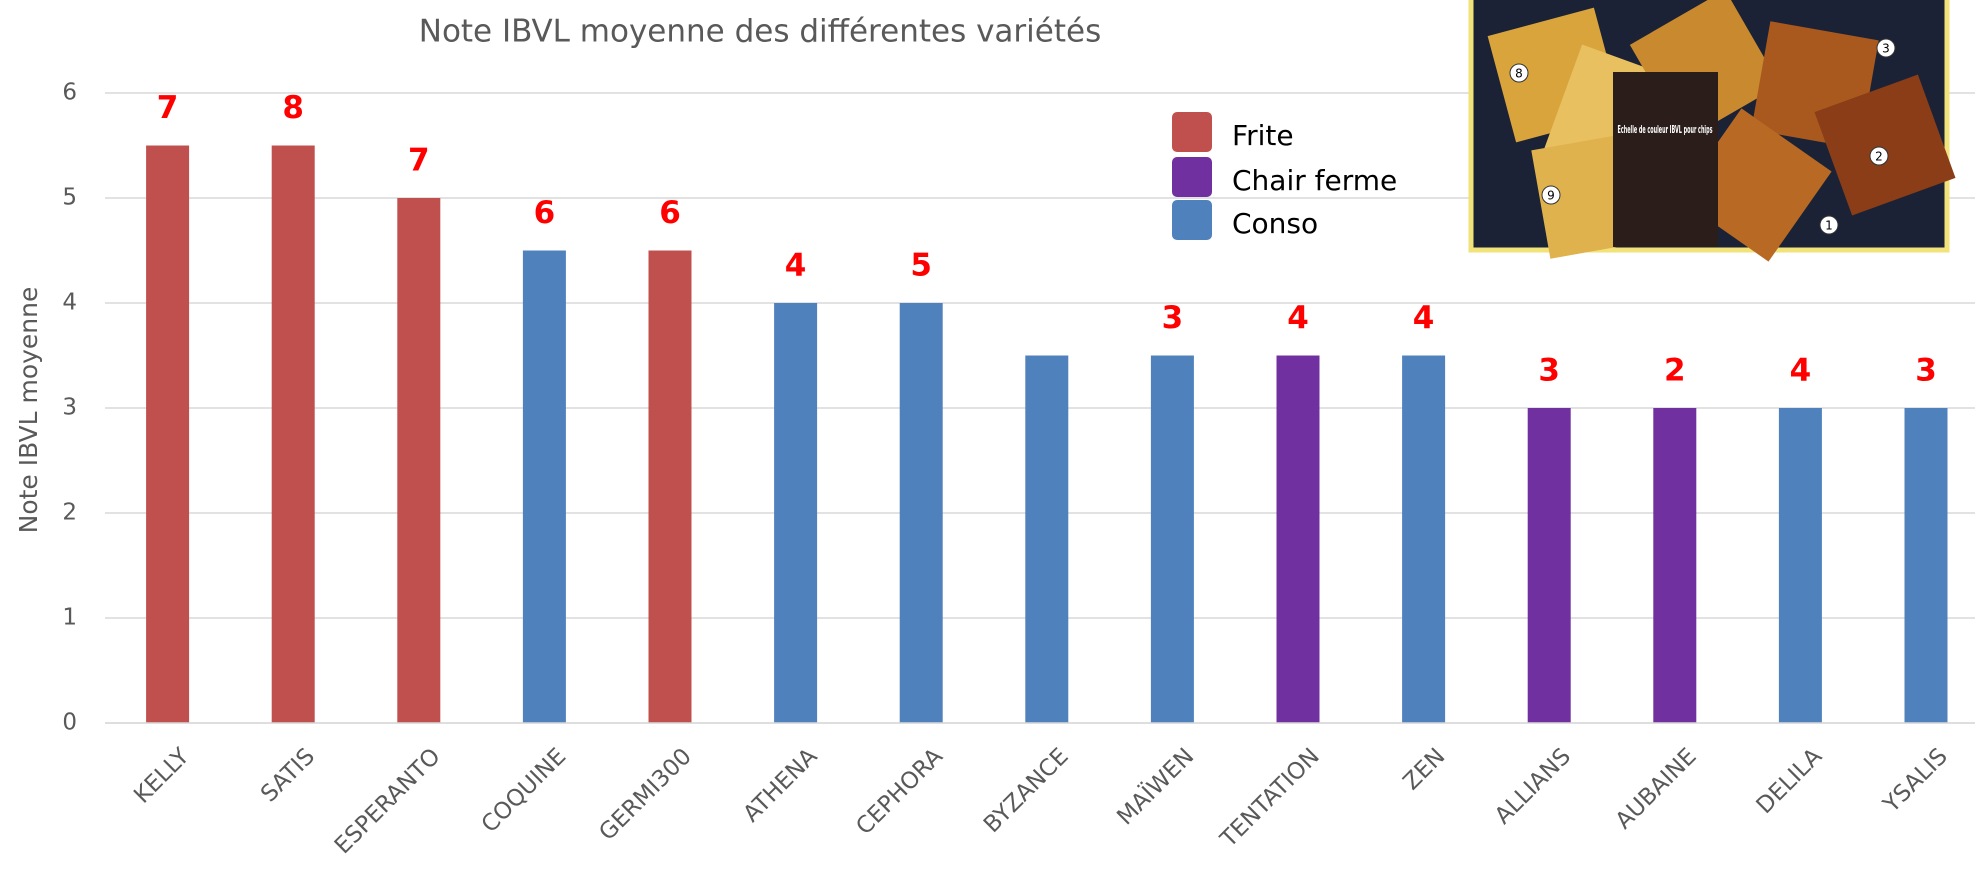 The width and height of the screenshot is (1975, 876). What do you see at coordinates (69, 513) in the screenshot?
I see `y-tick-label: 2` at bounding box center [69, 513].